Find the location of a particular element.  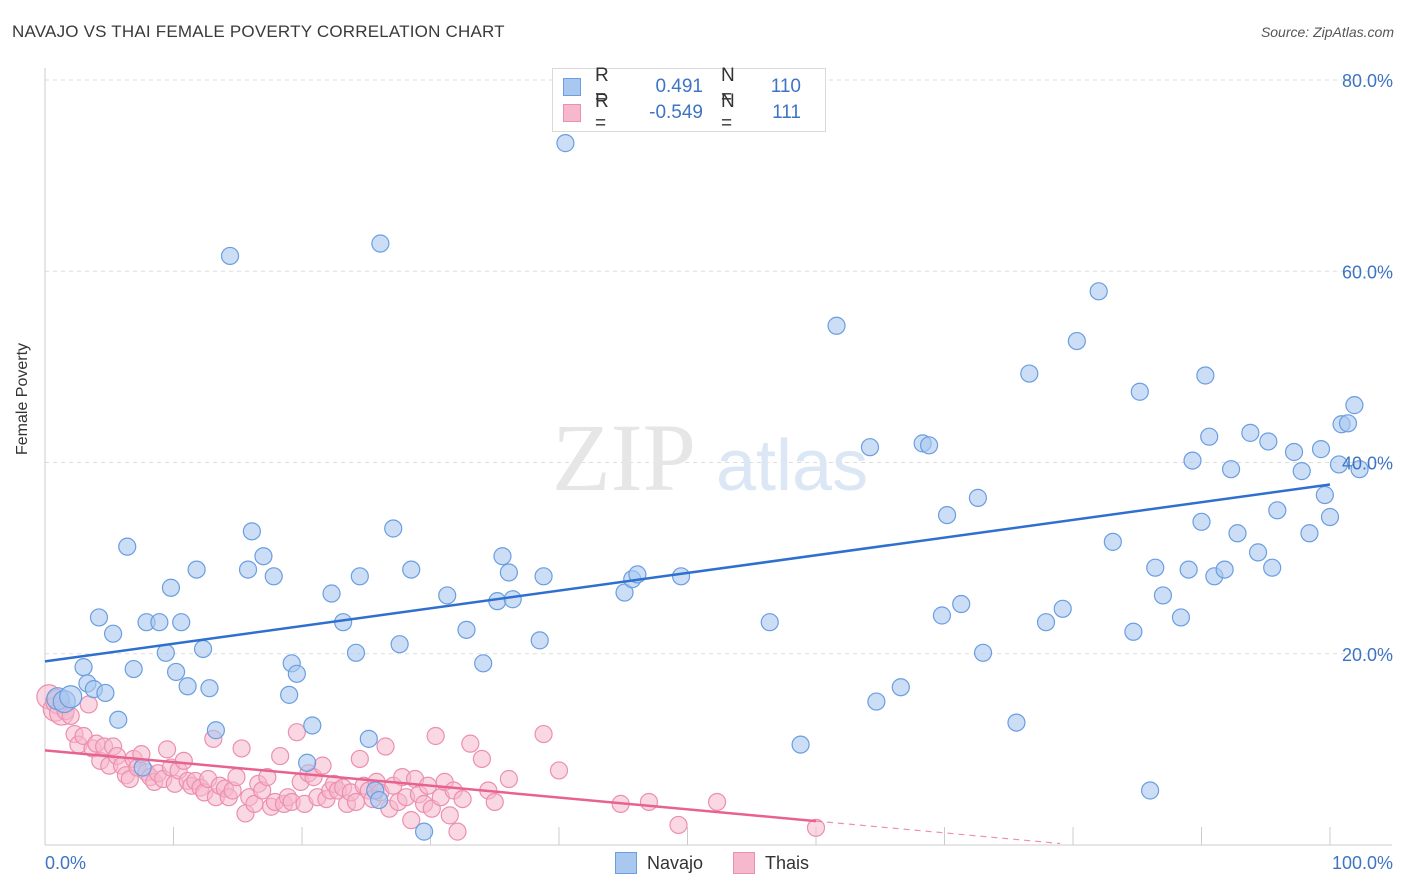

watermark: ZIP atlas is located at coordinates (710, 457).